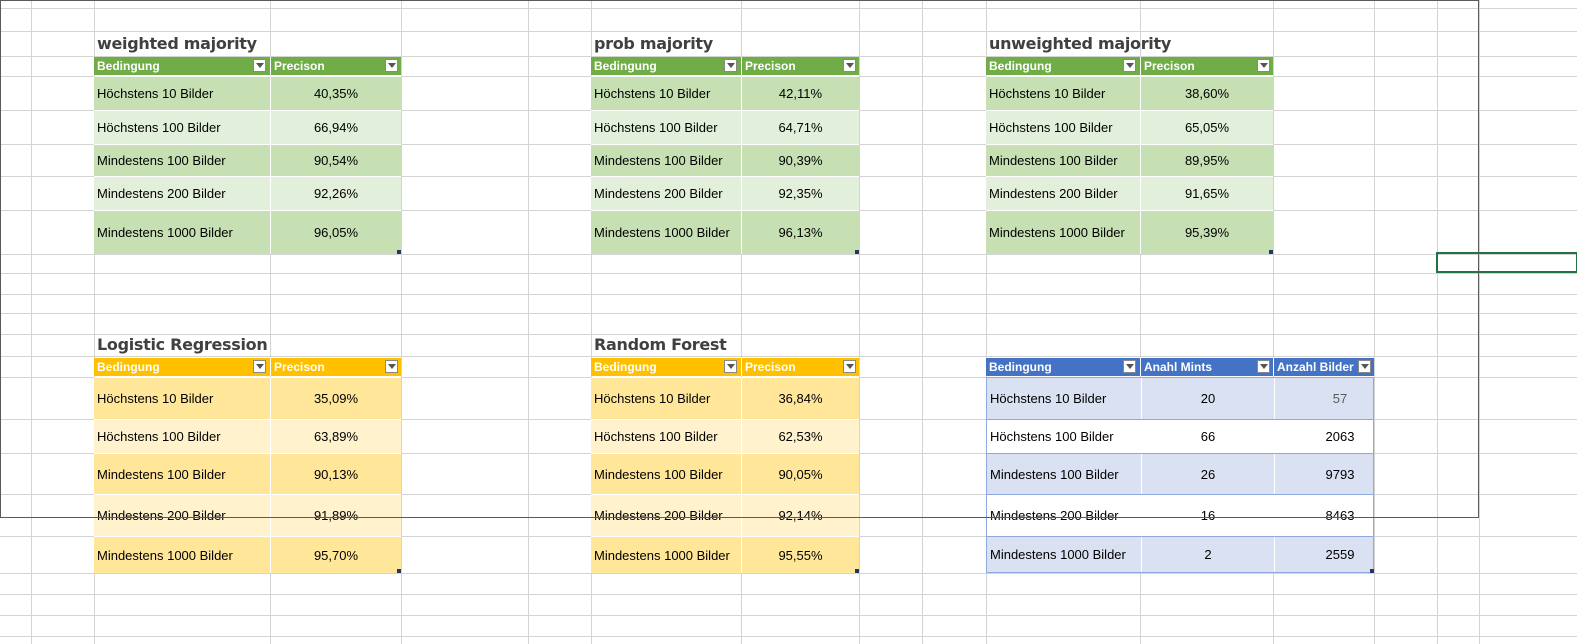  What do you see at coordinates (800, 555) in the screenshot?
I see `value-cell: 95,55%` at bounding box center [800, 555].